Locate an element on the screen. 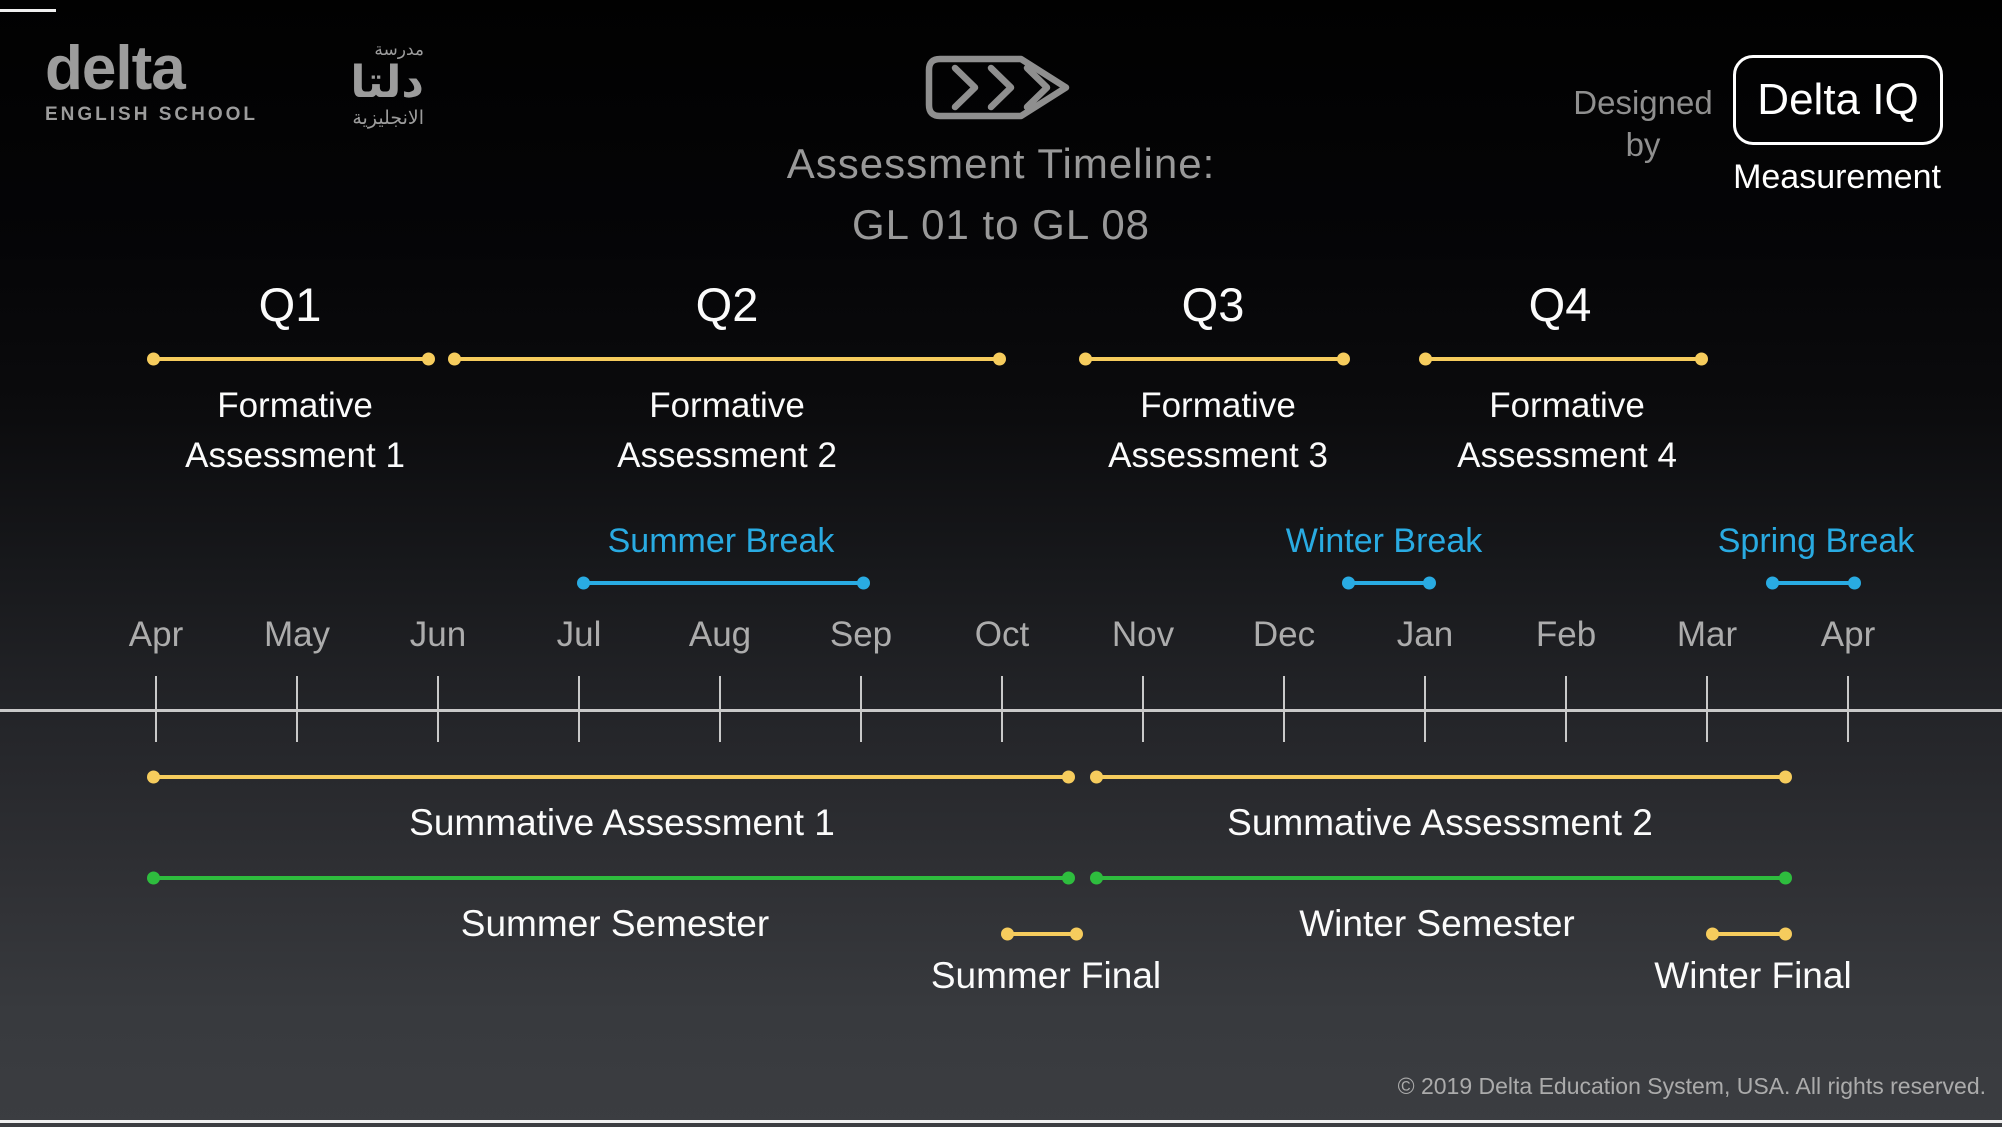 The image size is (2002, 1127). winter-semester-line is located at coordinates (1441, 878).